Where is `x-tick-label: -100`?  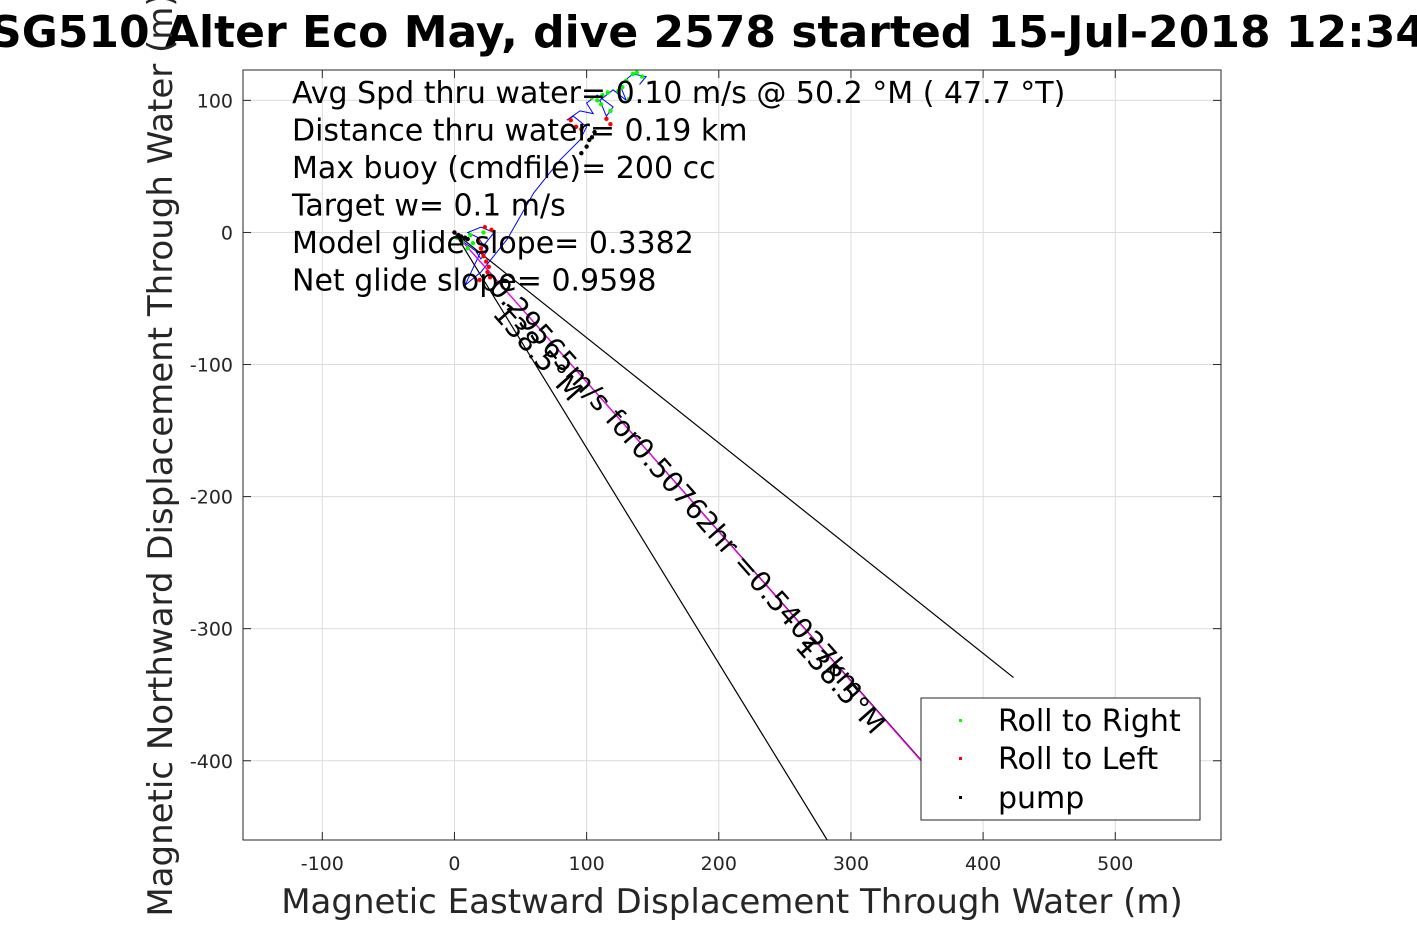
x-tick-label: -100 is located at coordinates (322, 864).